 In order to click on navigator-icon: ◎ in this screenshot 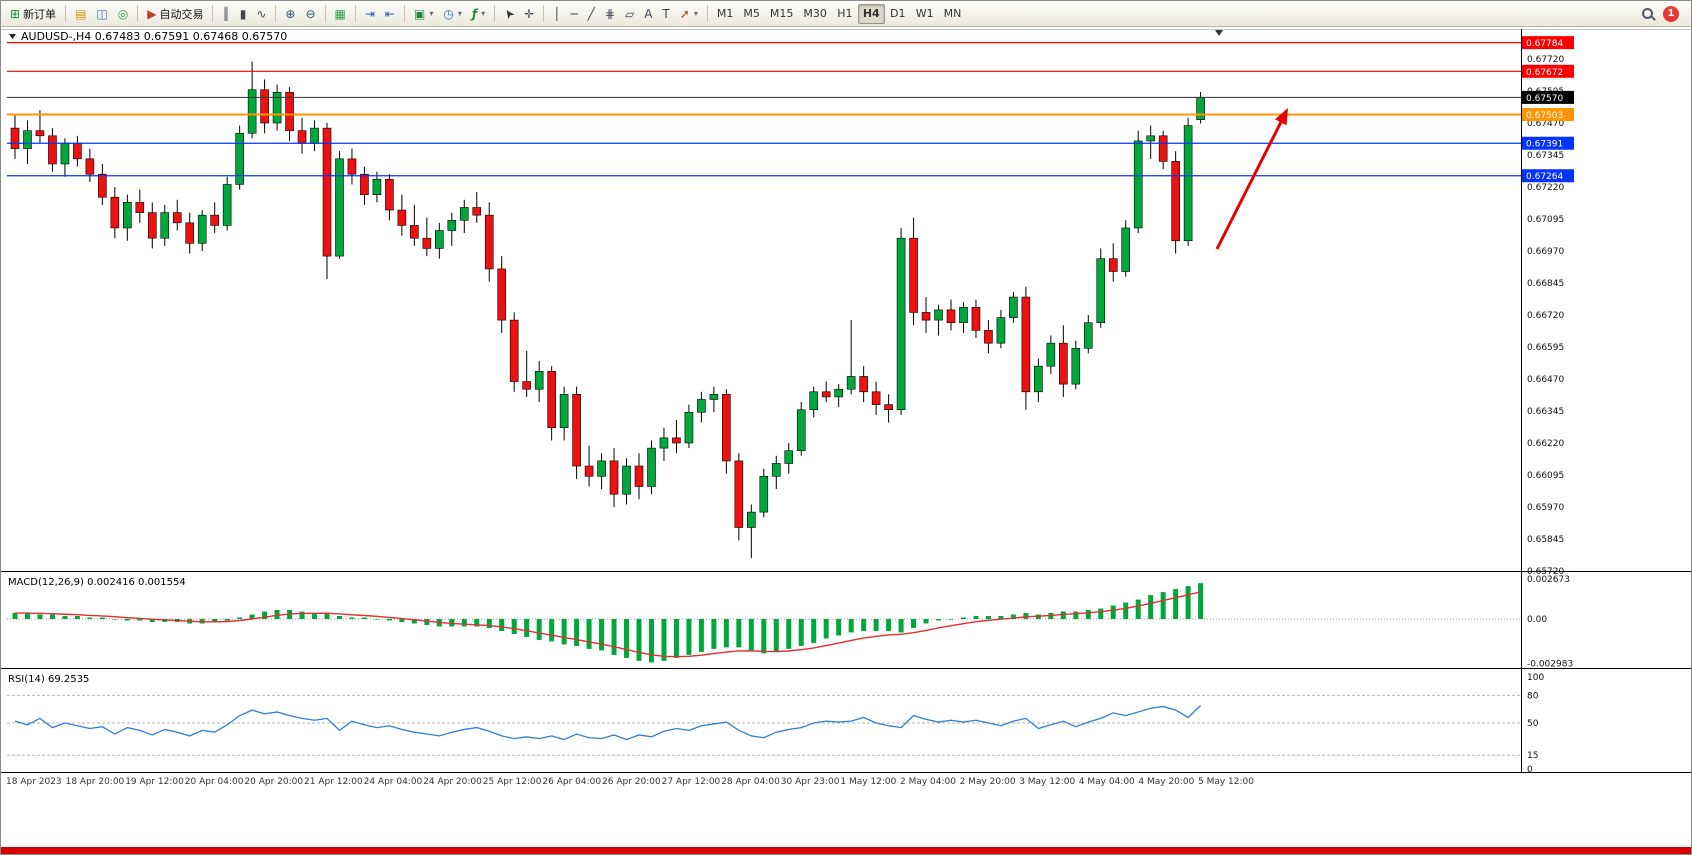, I will do `click(123, 13)`.